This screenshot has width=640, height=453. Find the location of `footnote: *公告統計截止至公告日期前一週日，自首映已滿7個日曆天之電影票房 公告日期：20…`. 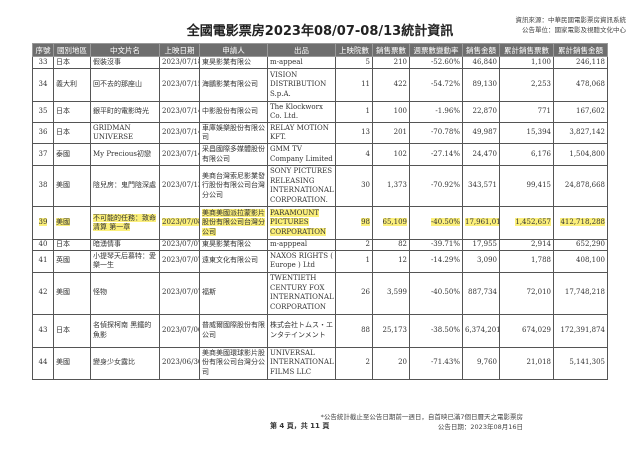

footnote: *公告統計截止至公告日期前一週日，自首映已滿7個日曆天之電影票房 公告日期：20… is located at coordinates (422, 422).